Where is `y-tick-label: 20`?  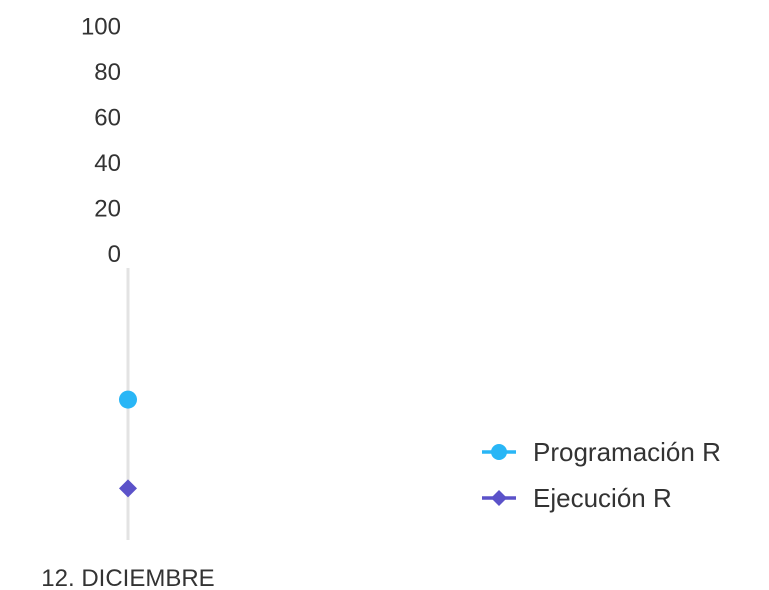
y-tick-label: 20 is located at coordinates (107, 209).